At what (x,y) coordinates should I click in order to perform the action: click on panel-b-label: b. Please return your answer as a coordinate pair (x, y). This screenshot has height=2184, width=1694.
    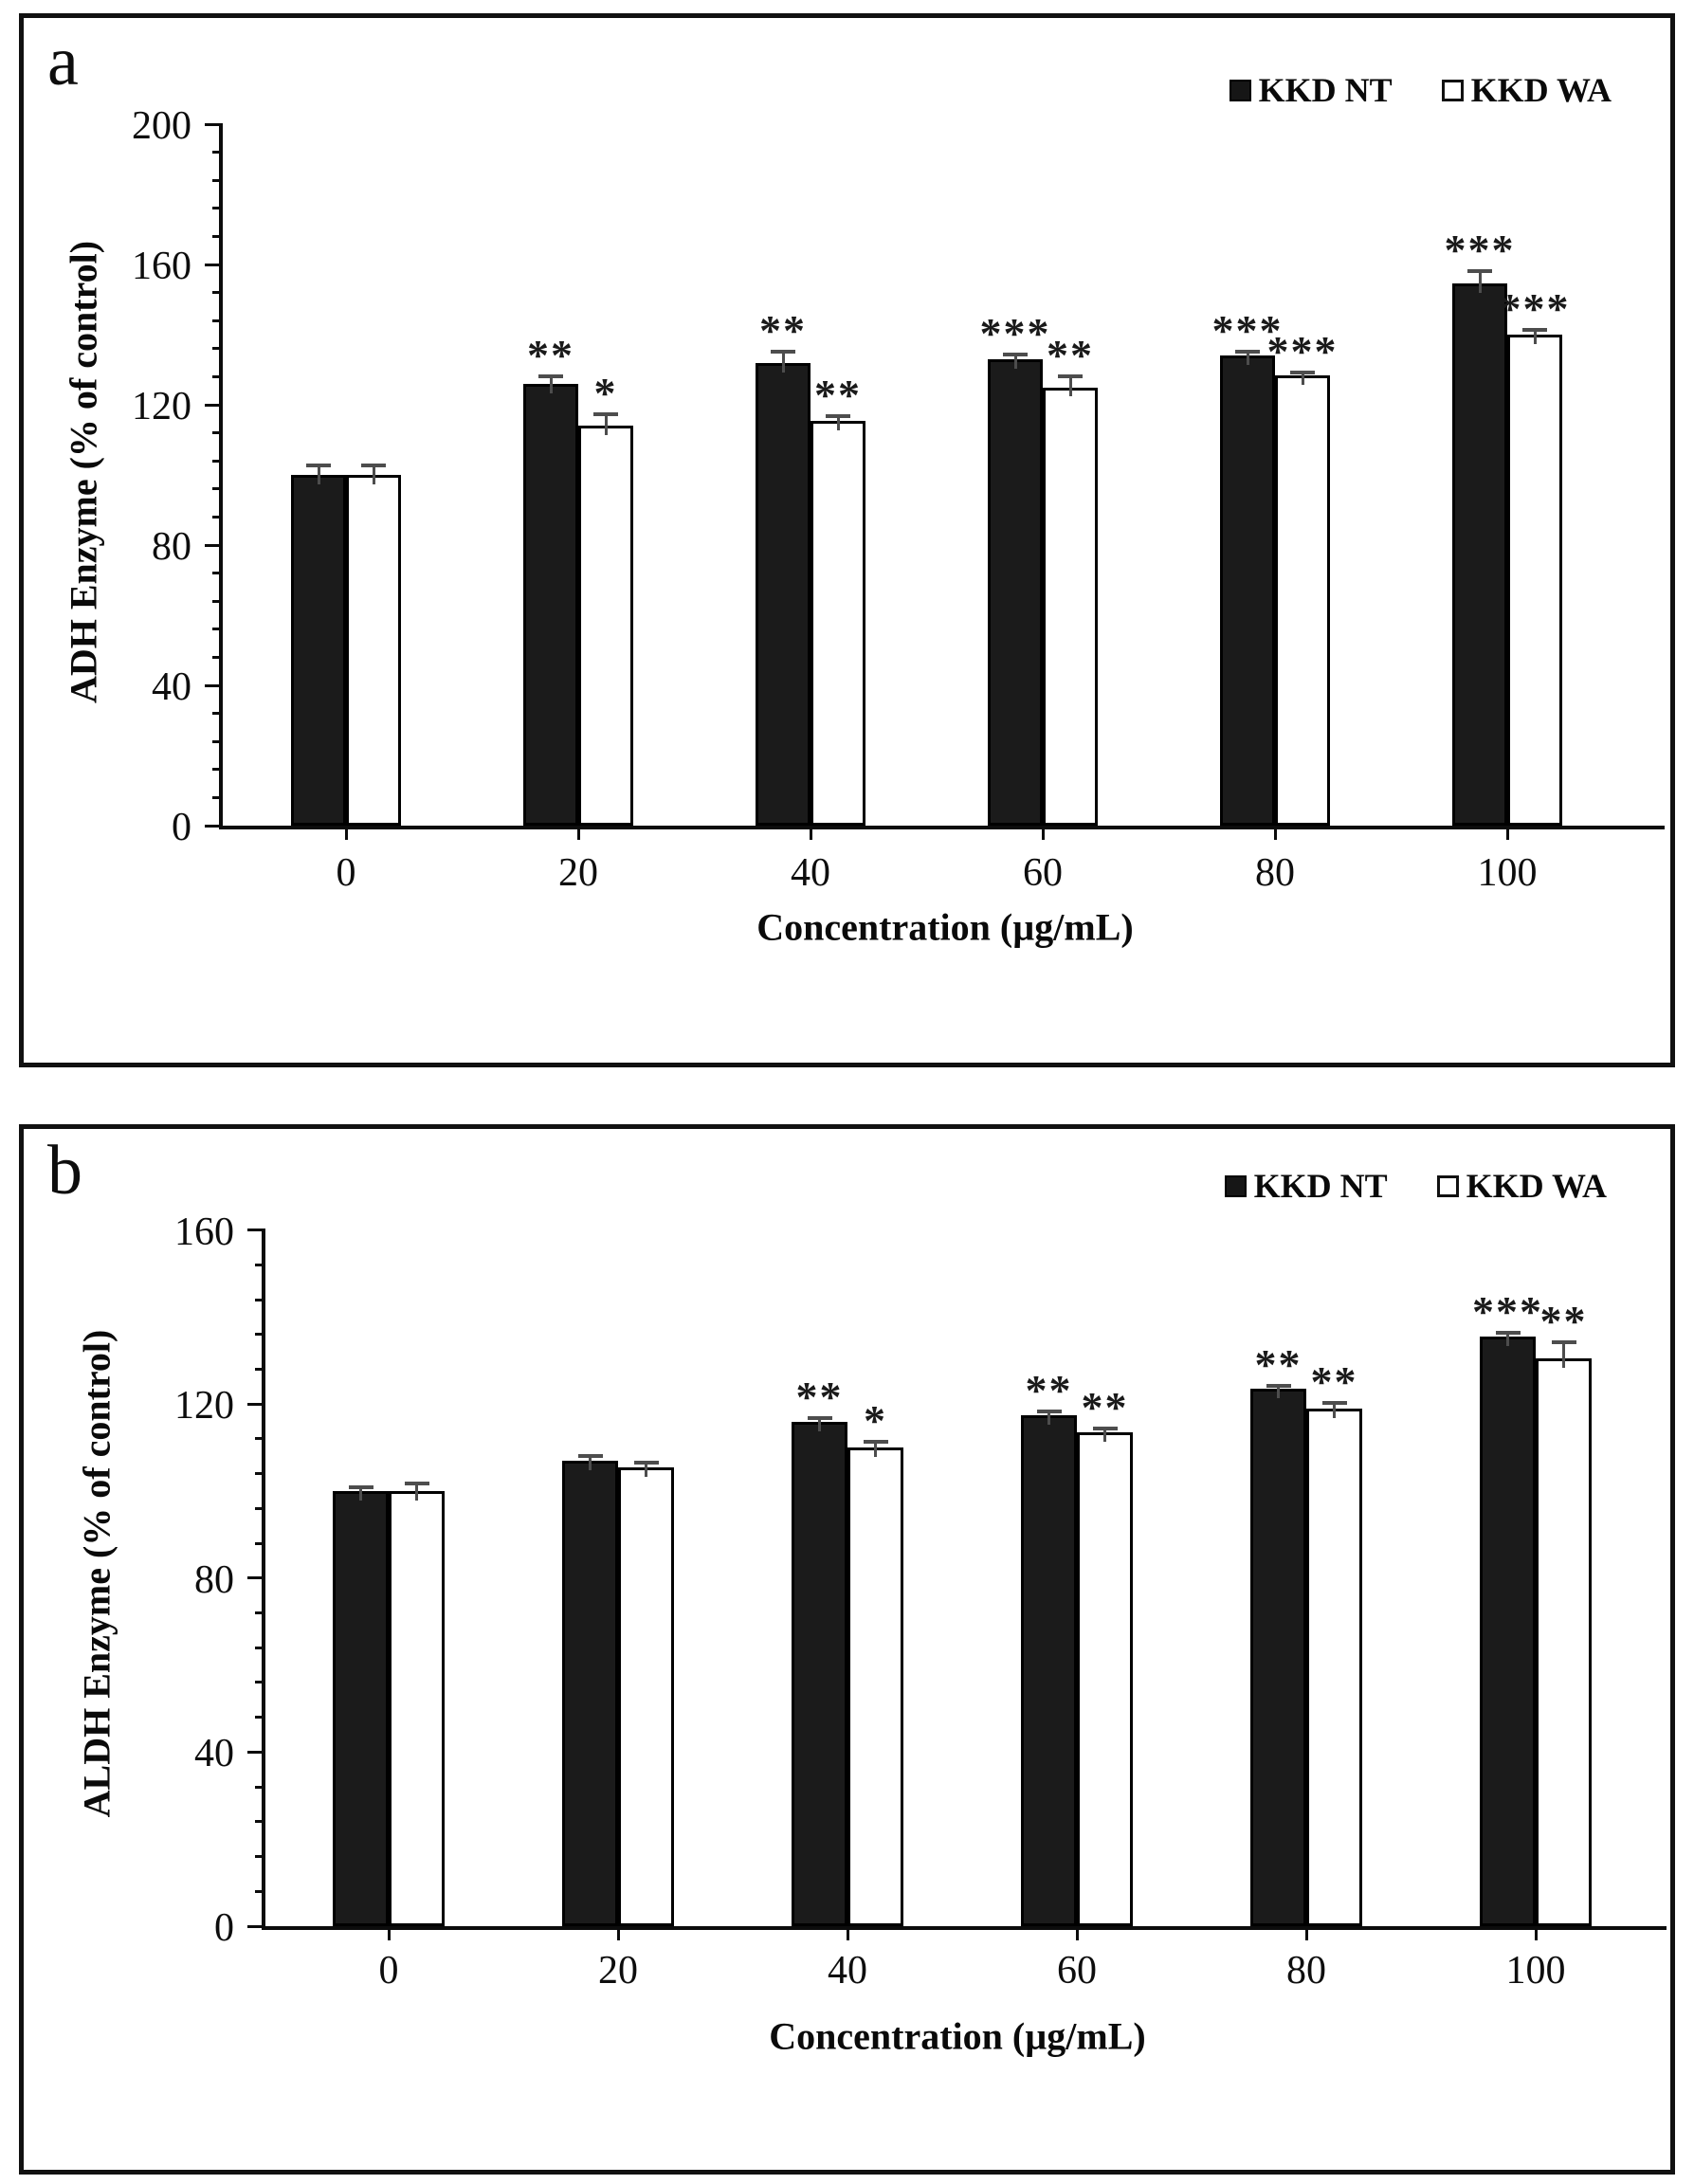
    Looking at the image, I should click on (64, 1171).